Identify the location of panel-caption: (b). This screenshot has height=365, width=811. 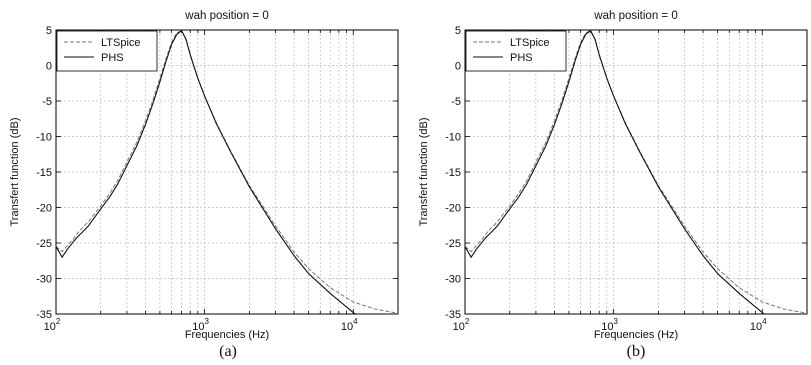
(636, 351).